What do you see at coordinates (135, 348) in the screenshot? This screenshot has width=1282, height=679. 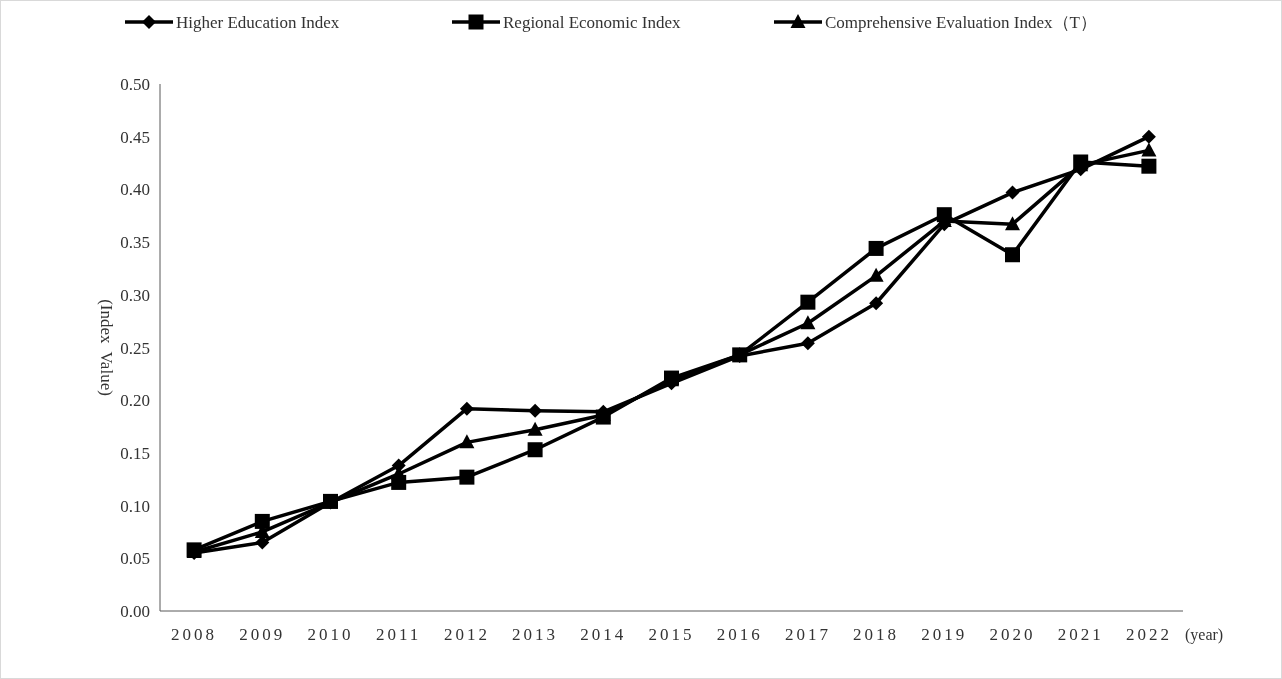 I see `y-tick-label: 0.25` at bounding box center [135, 348].